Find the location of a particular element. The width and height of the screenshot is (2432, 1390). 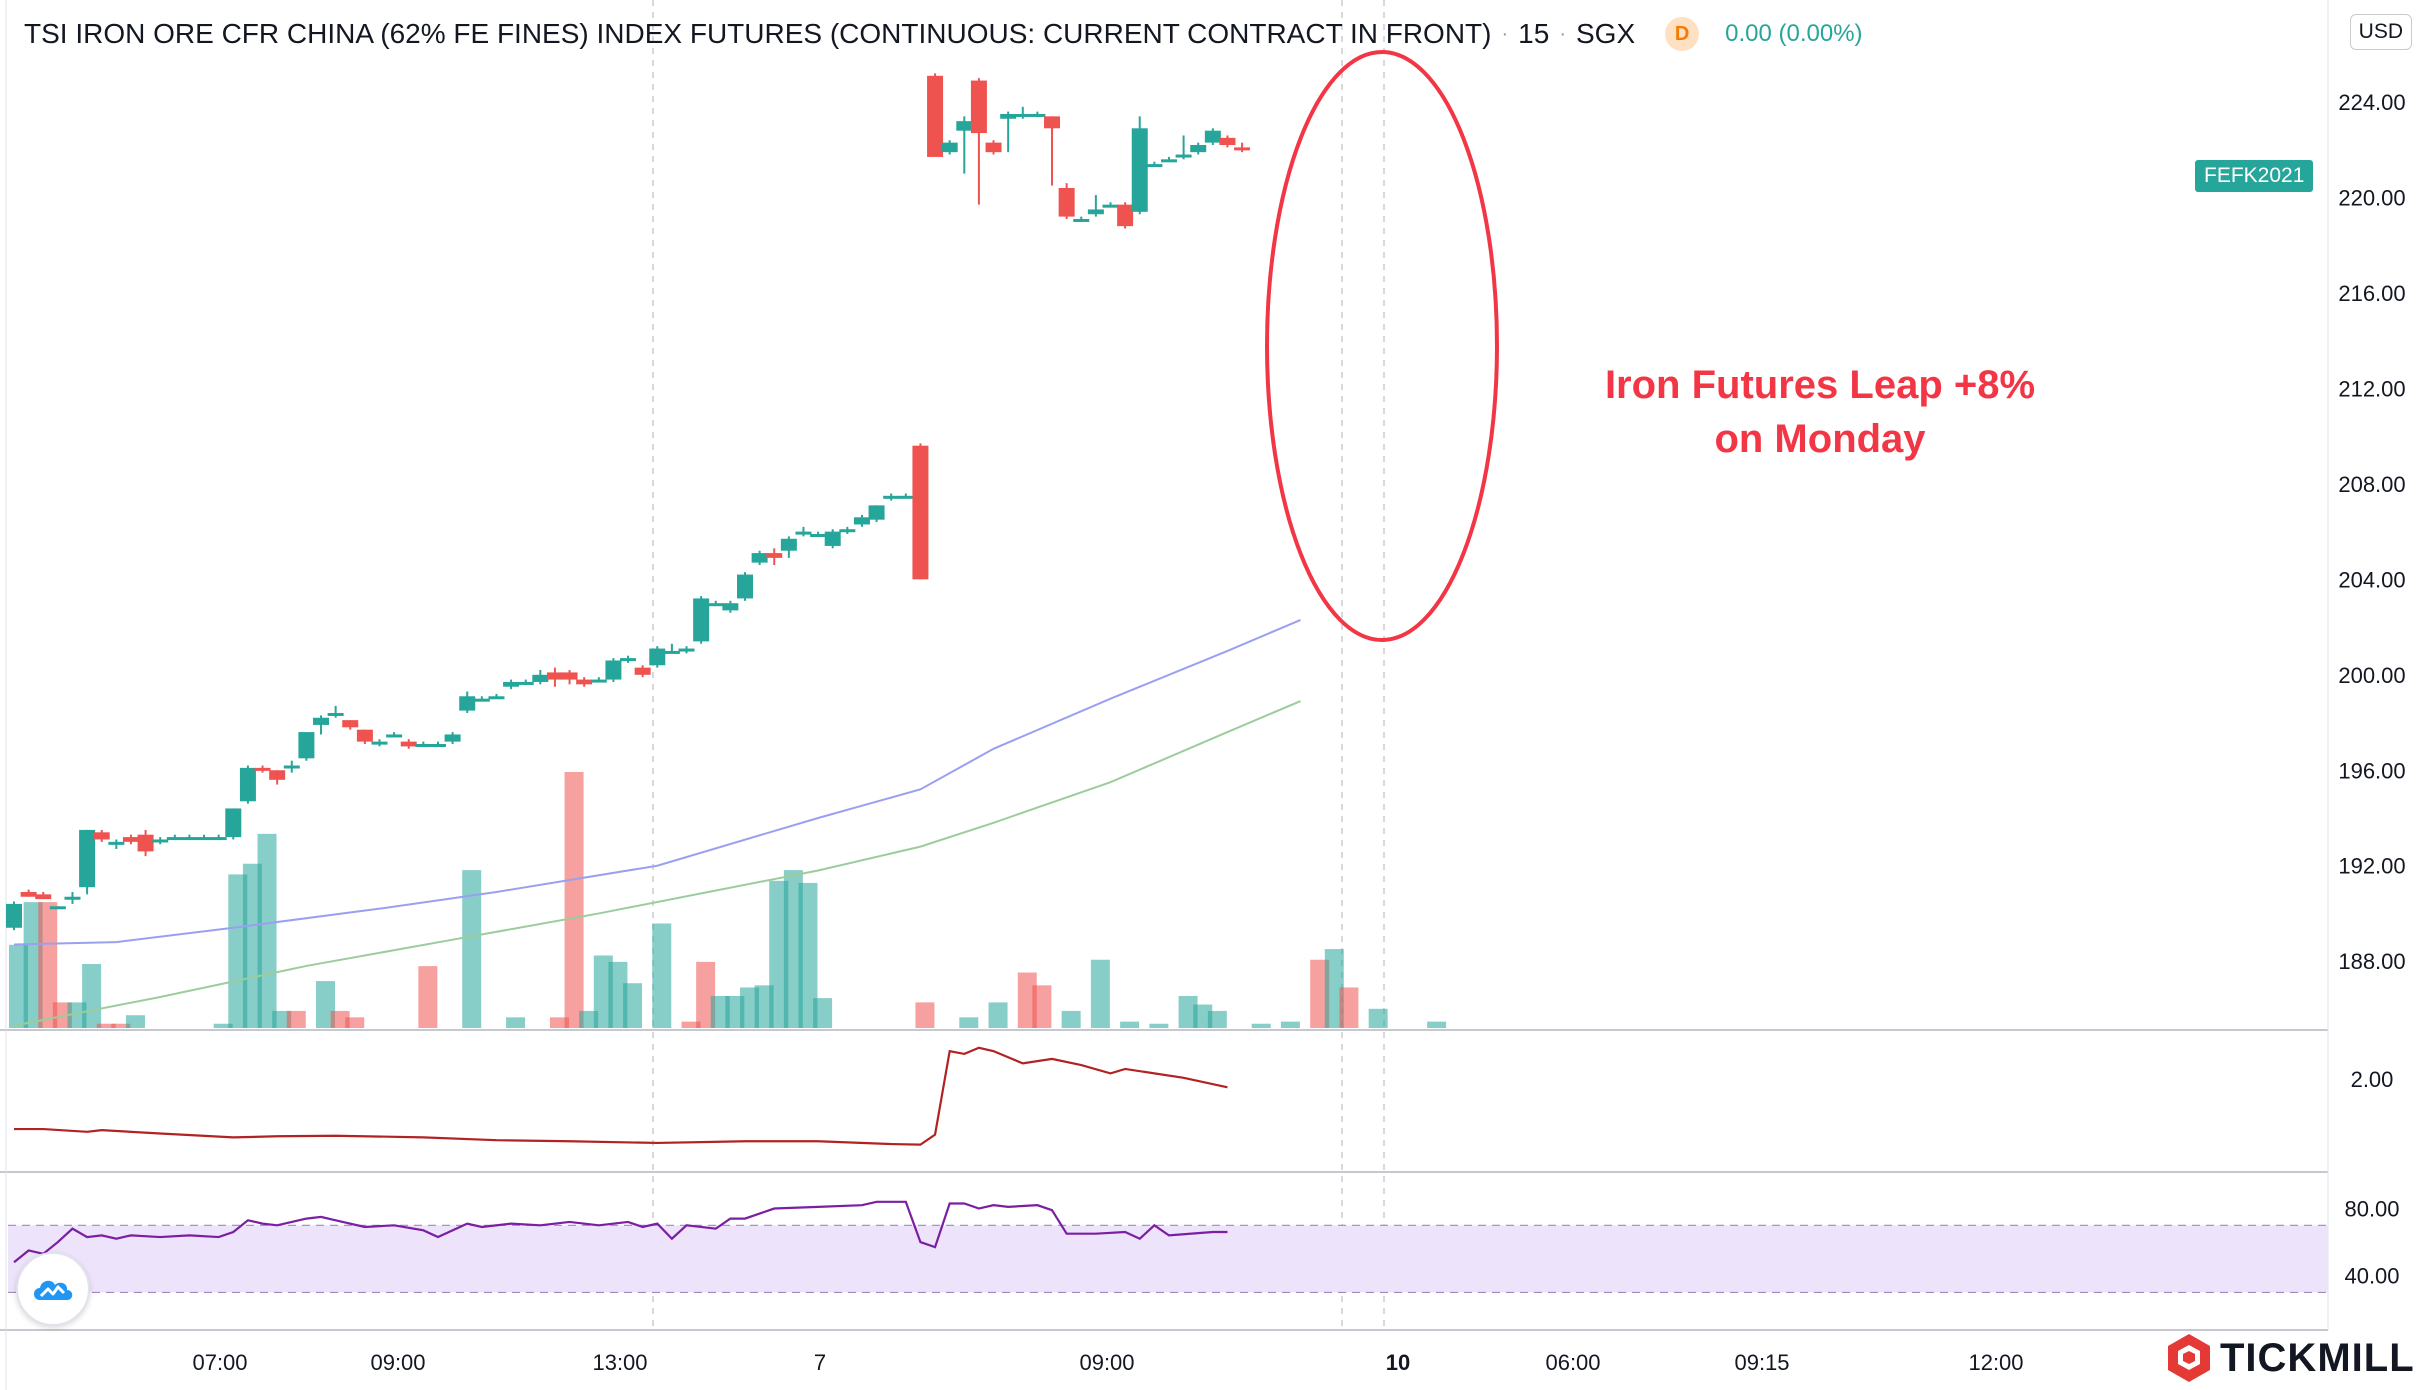

annotation-text: Iron Futures Leap +8% on Monday is located at coordinates (1820, 412).